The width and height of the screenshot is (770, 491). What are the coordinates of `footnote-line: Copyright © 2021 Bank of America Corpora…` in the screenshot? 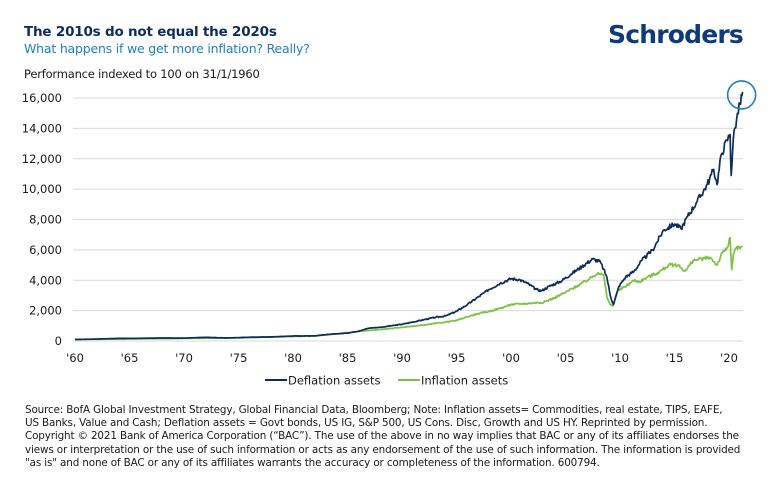 It's located at (382, 436).